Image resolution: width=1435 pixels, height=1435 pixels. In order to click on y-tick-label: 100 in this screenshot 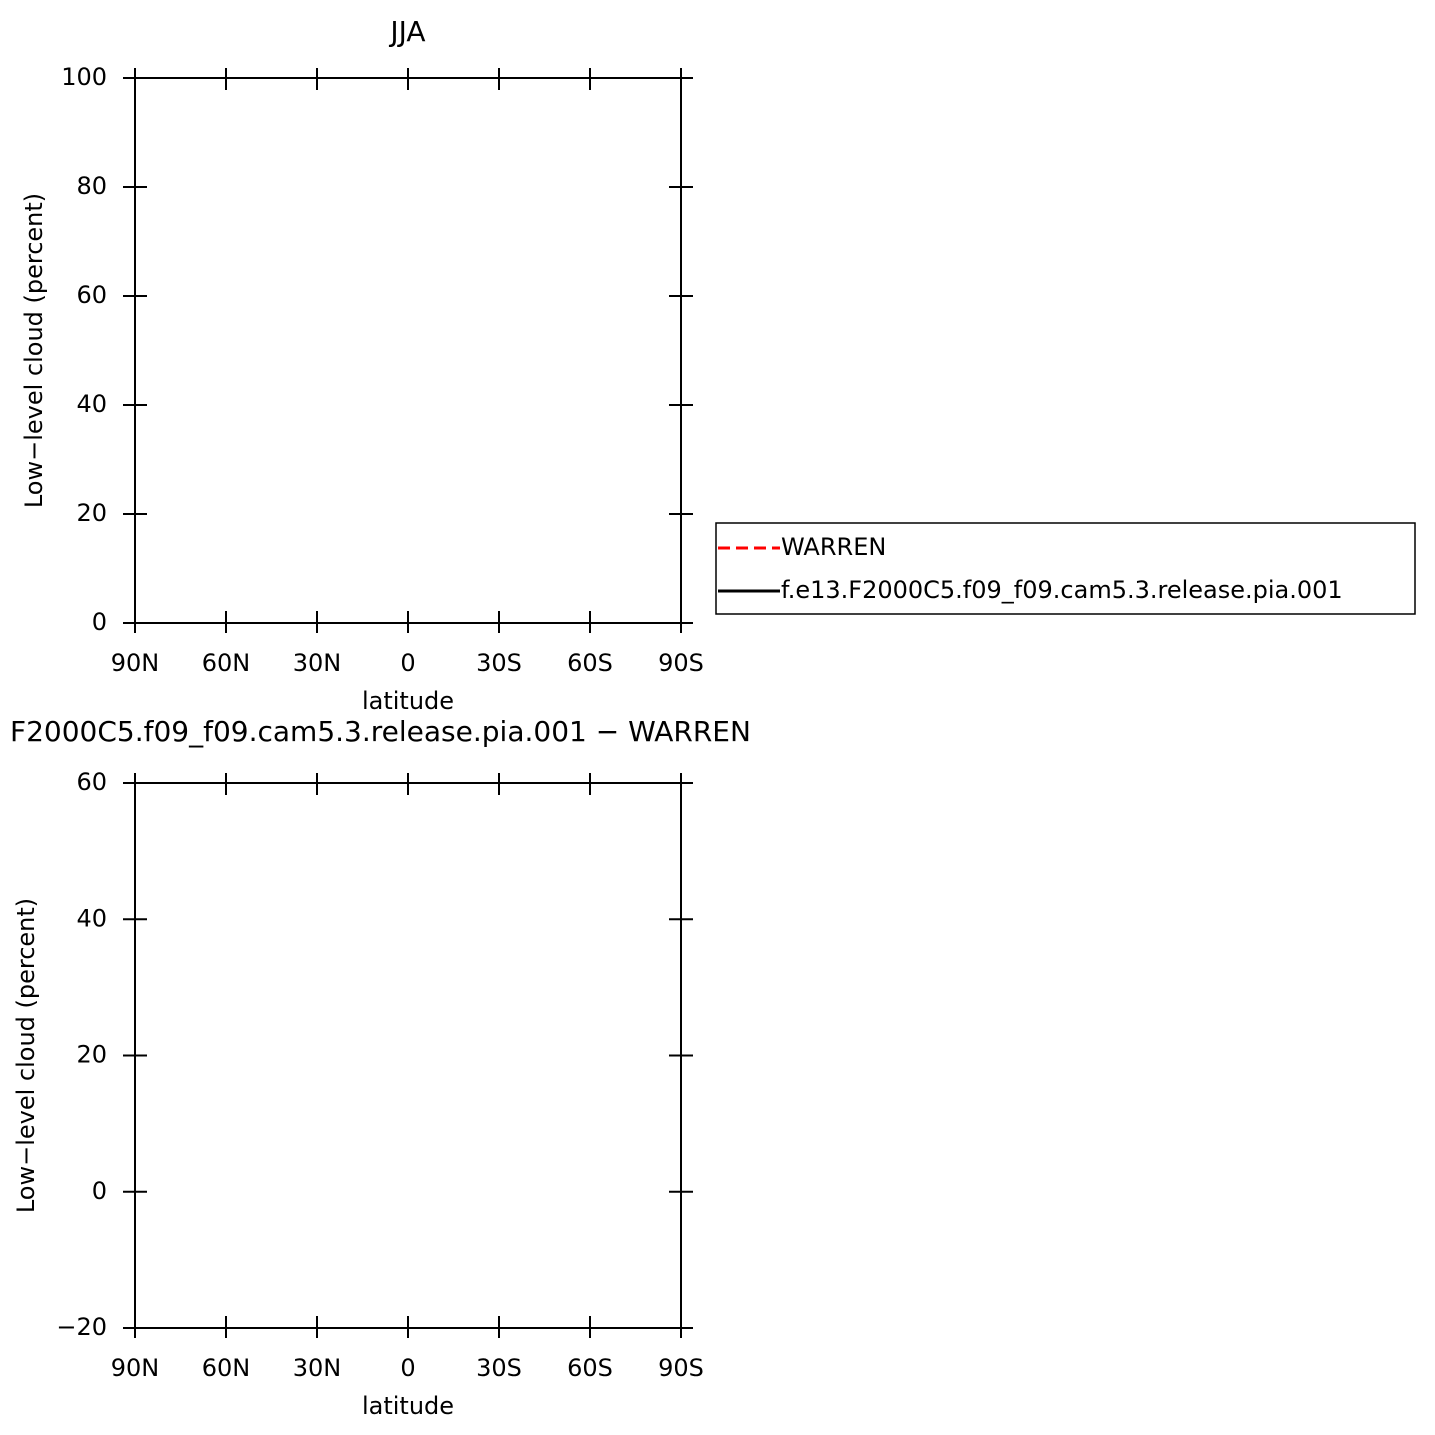, I will do `click(84, 77)`.